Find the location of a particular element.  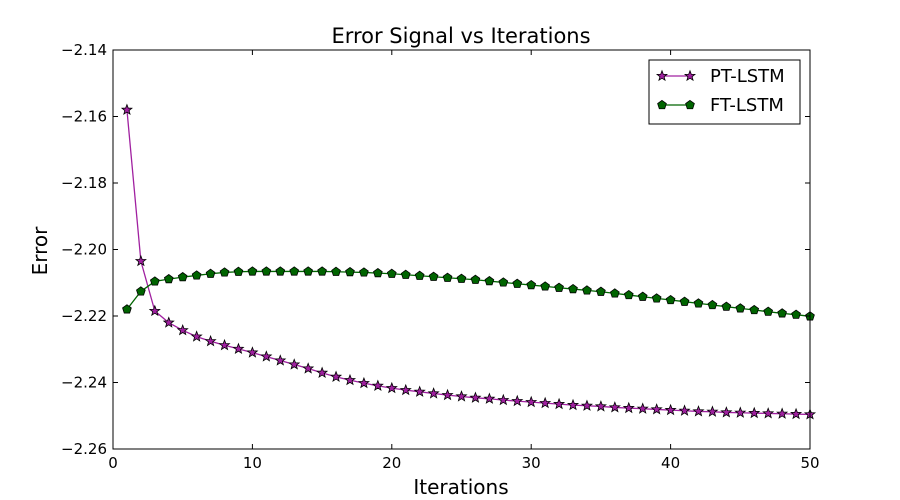

x-tick-label: 0 is located at coordinates (113, 463).